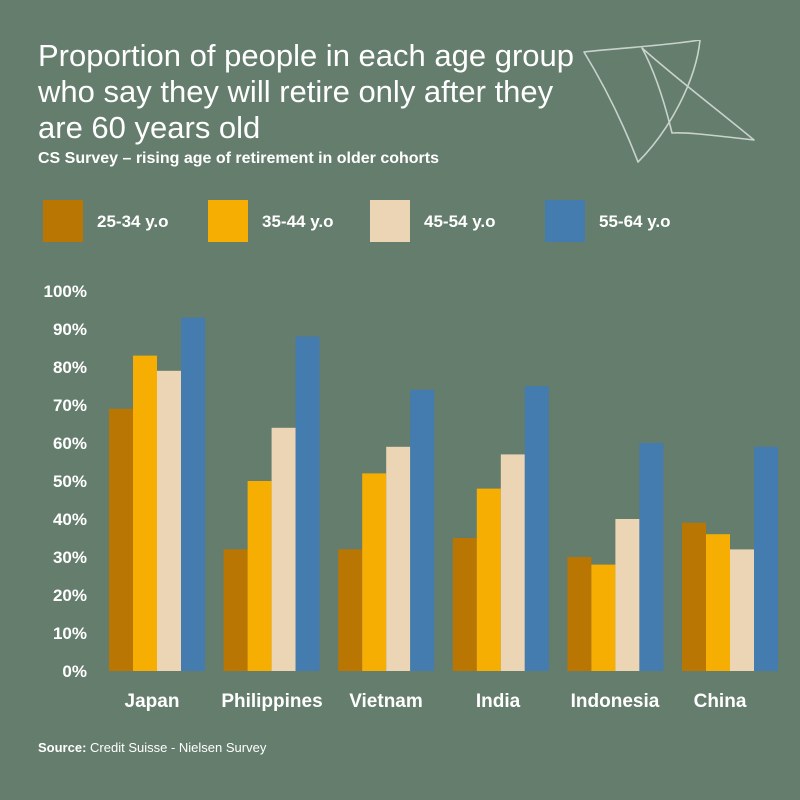 This screenshot has height=800, width=800. Describe the element at coordinates (70, 367) in the screenshot. I see `y-tick-label: 80%` at that location.